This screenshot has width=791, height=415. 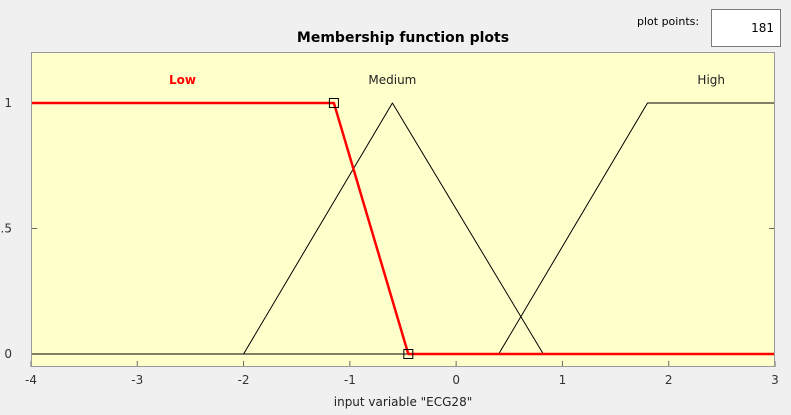 I want to click on y-tick-label: 0.5, so click(x=6, y=229).